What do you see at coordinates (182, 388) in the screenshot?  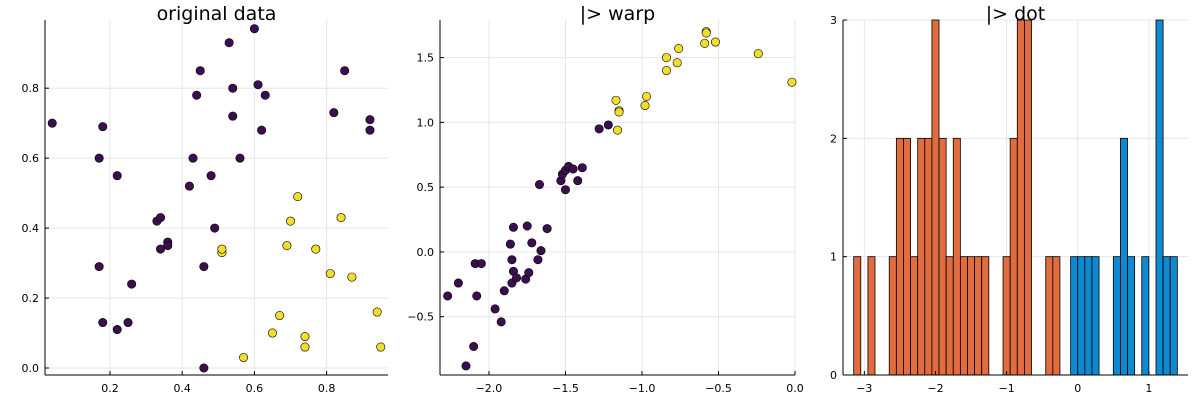 I see `x-tick-label: 0.4` at bounding box center [182, 388].